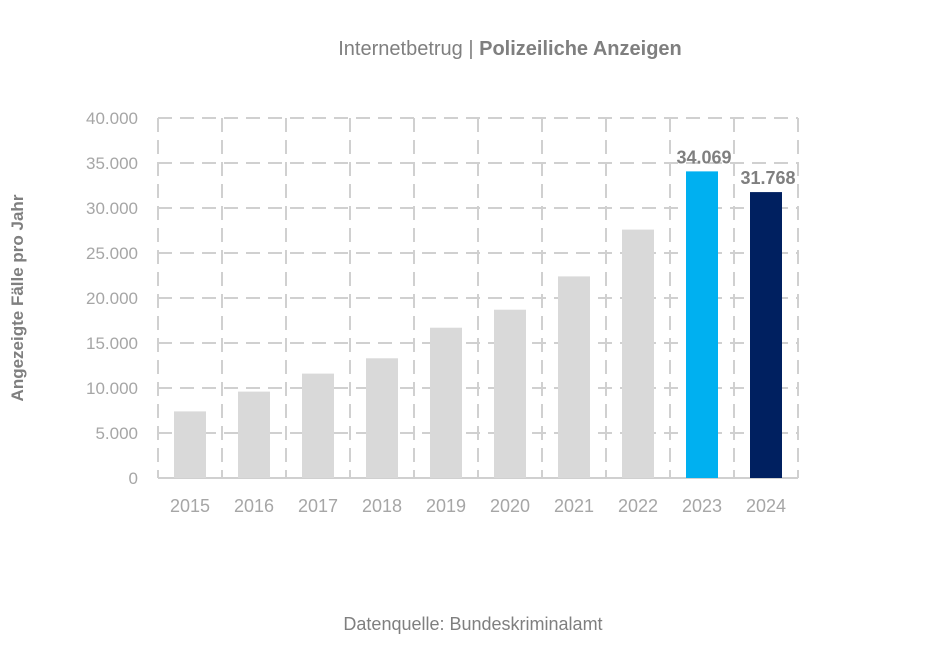 The height and width of the screenshot is (650, 946). Describe the element at coordinates (112, 343) in the screenshot. I see `y-tick-label: 15.000` at that location.